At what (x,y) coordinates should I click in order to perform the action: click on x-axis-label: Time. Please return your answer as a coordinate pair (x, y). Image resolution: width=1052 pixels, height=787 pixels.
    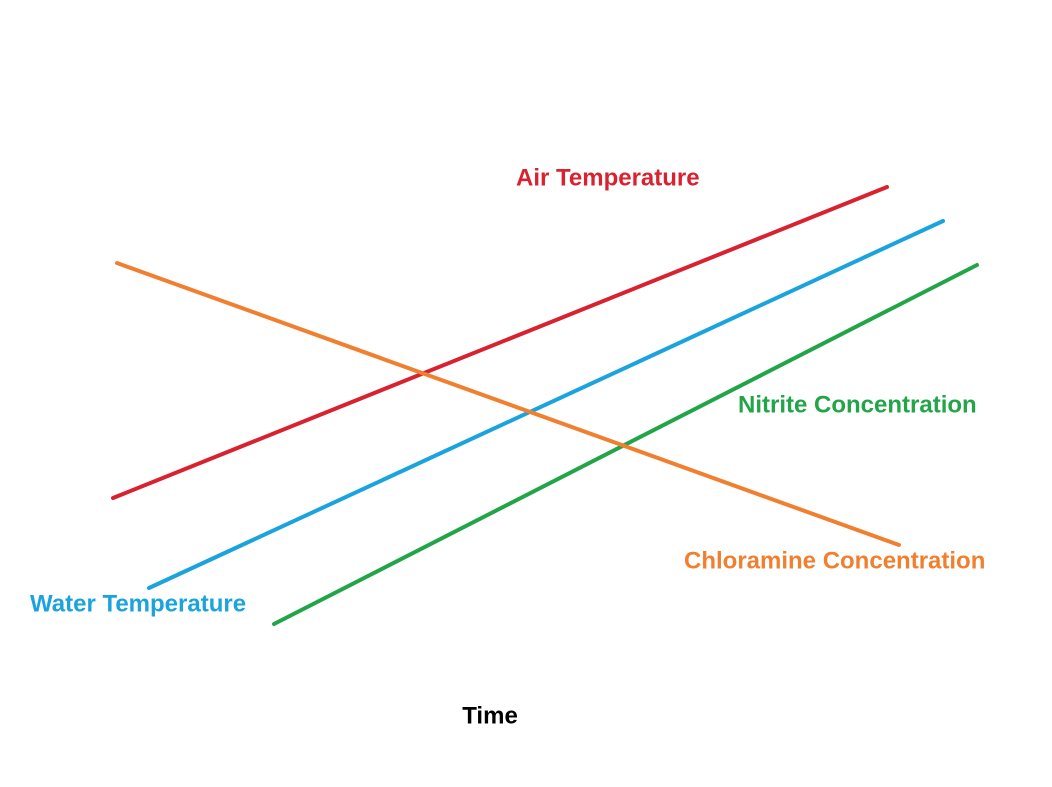
    Looking at the image, I should click on (490, 715).